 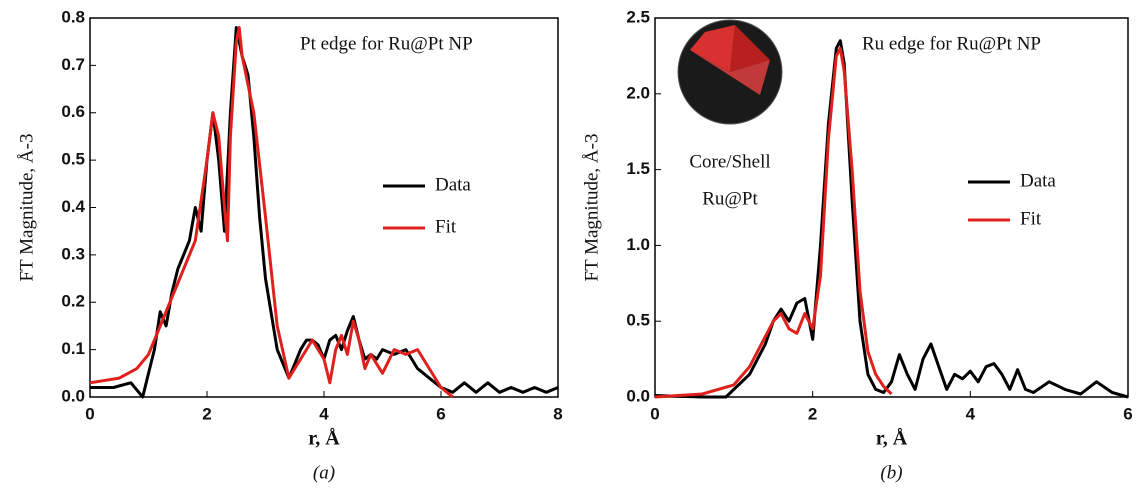 I want to click on annotation: Pt edge for Ru@Pt NP, so click(x=386, y=43).